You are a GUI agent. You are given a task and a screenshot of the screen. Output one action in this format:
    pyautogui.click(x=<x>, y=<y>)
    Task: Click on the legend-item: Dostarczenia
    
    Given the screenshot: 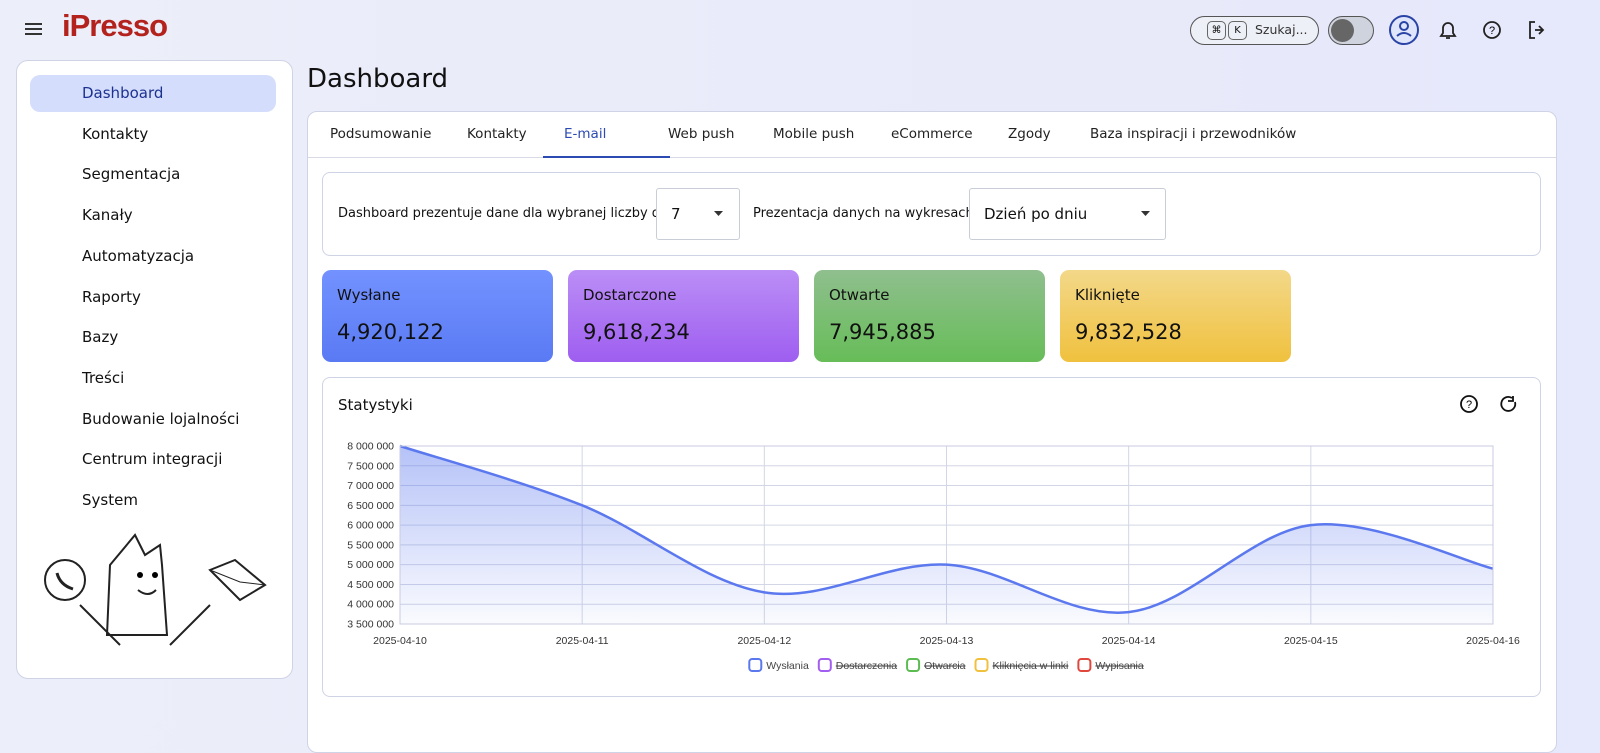 What is the action you would take?
    pyautogui.click(x=857, y=665)
    